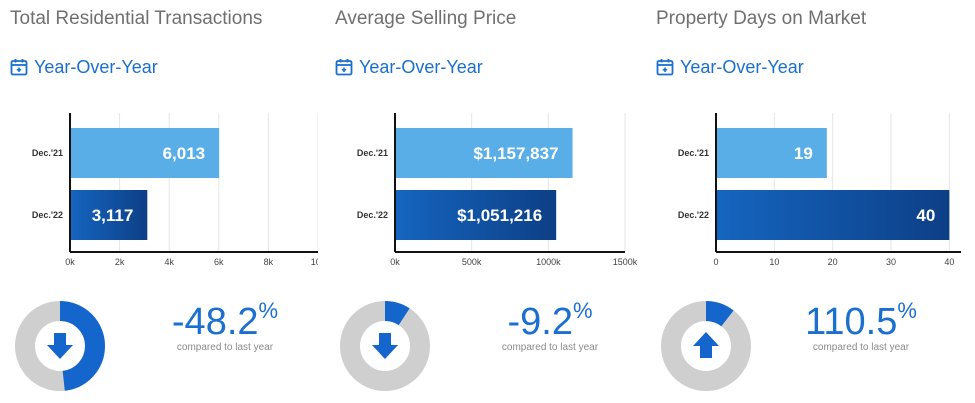 This screenshot has width=975, height=403. Describe the element at coordinates (548, 262) in the screenshot. I see `x-tick-label: 1000k` at that location.